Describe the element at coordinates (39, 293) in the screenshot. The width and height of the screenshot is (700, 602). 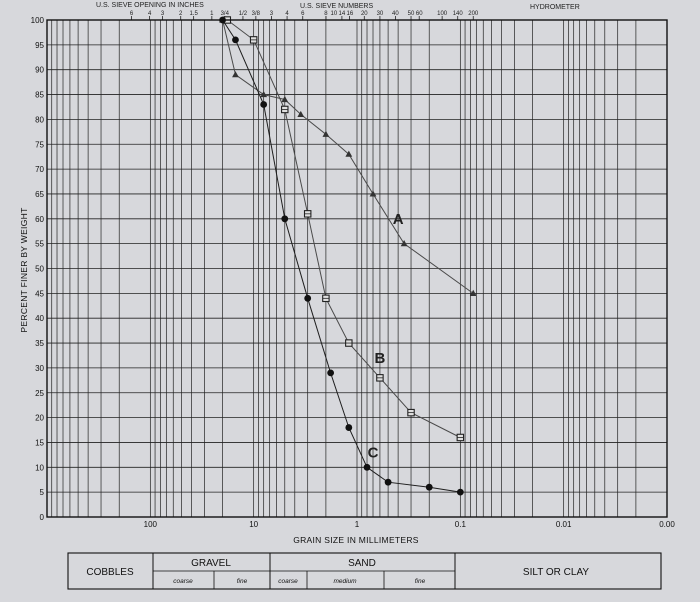
I see `y-tick-label: 45` at that location.